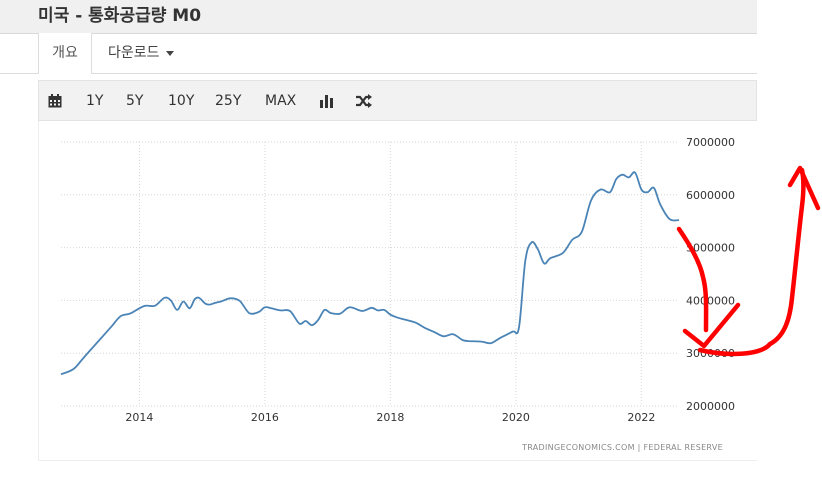 The image size is (822, 477). I want to click on tab-overview: 개요, so click(65, 53).